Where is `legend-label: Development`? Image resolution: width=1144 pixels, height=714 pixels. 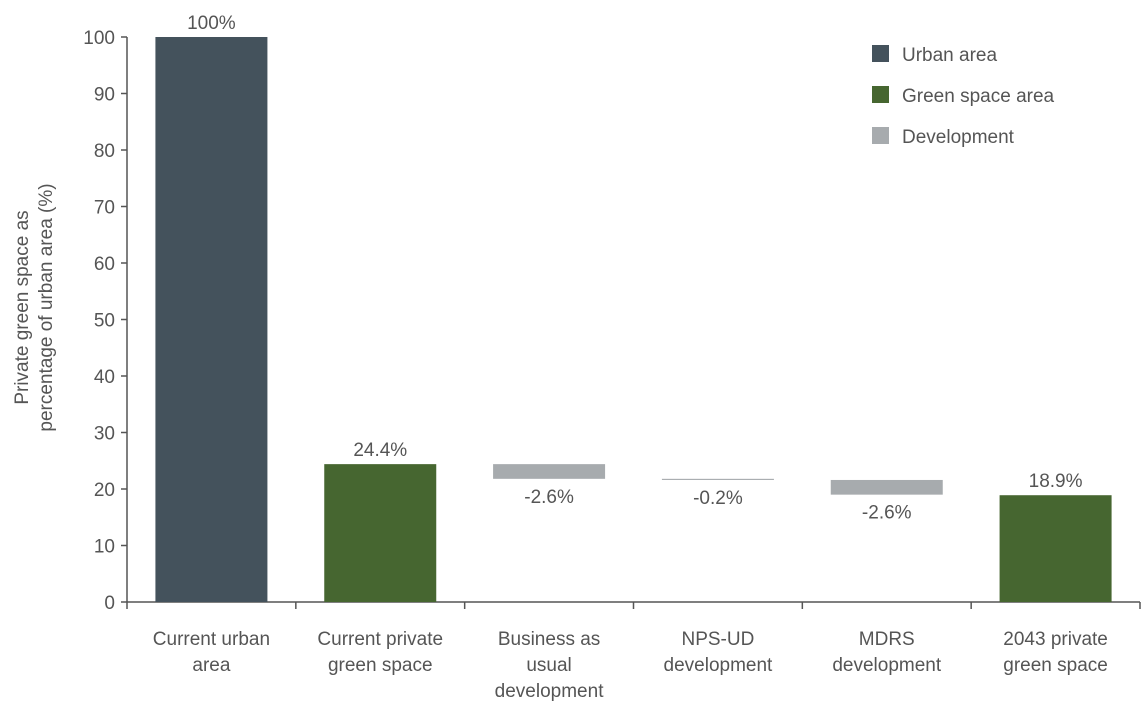
legend-label: Development is located at coordinates (958, 137).